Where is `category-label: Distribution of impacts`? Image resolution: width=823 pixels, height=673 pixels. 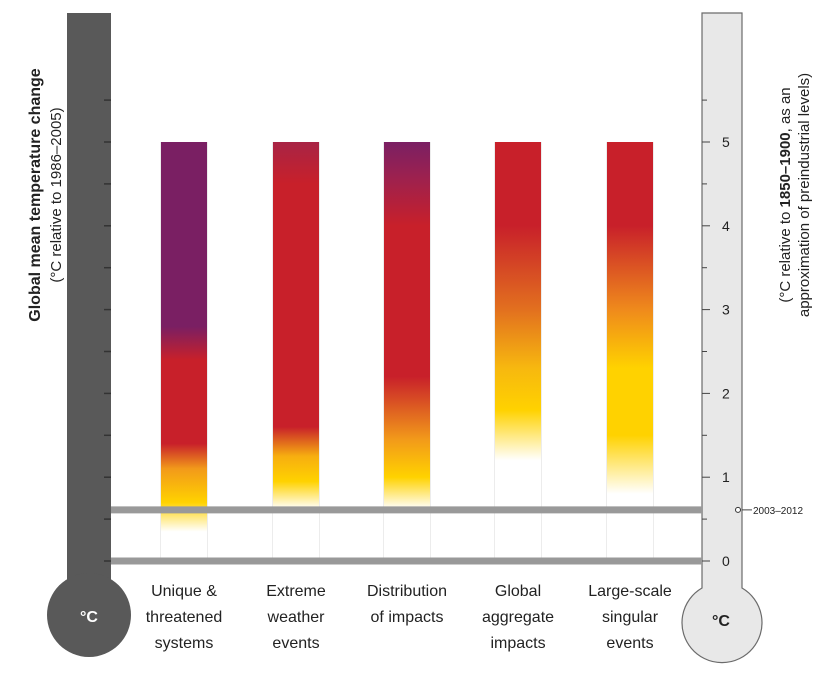
category-label: Distribution of impacts is located at coordinates (407, 604).